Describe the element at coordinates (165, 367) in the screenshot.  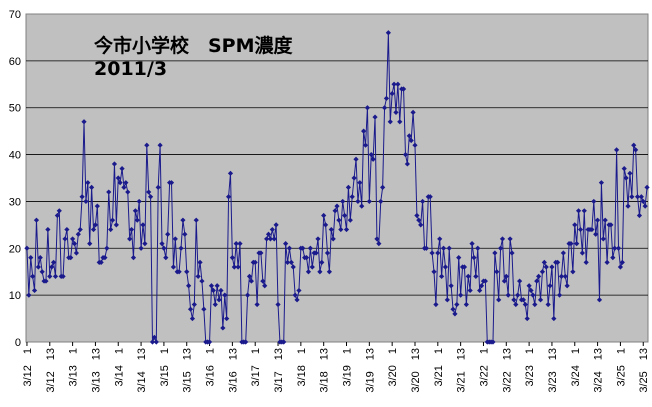
I see `x-tick-label: 3/15 1` at that location.